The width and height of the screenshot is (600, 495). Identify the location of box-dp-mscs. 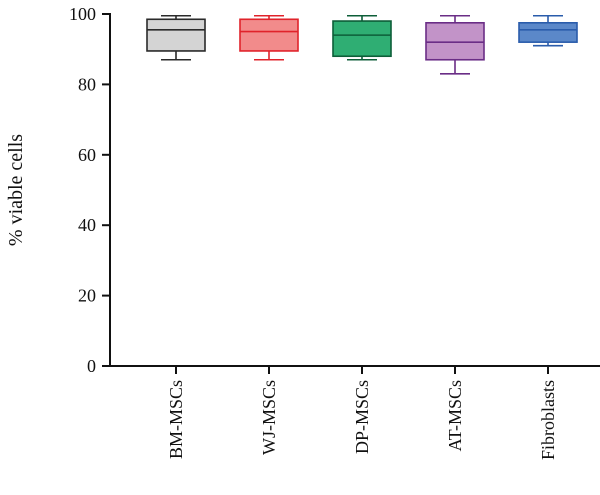
(362, 37).